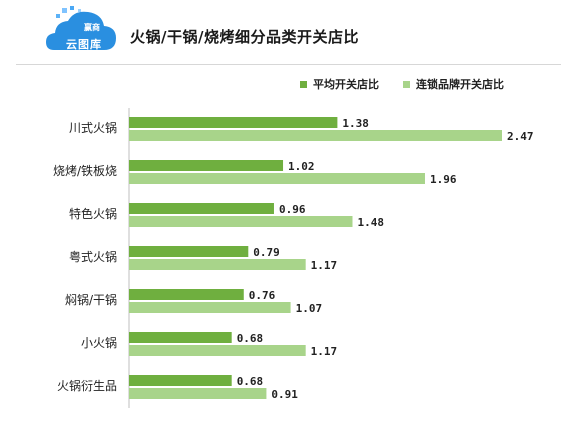 This screenshot has width=573, height=441. What do you see at coordinates (309, 308) in the screenshot?
I see `data-label-series2: 1.07` at bounding box center [309, 308].